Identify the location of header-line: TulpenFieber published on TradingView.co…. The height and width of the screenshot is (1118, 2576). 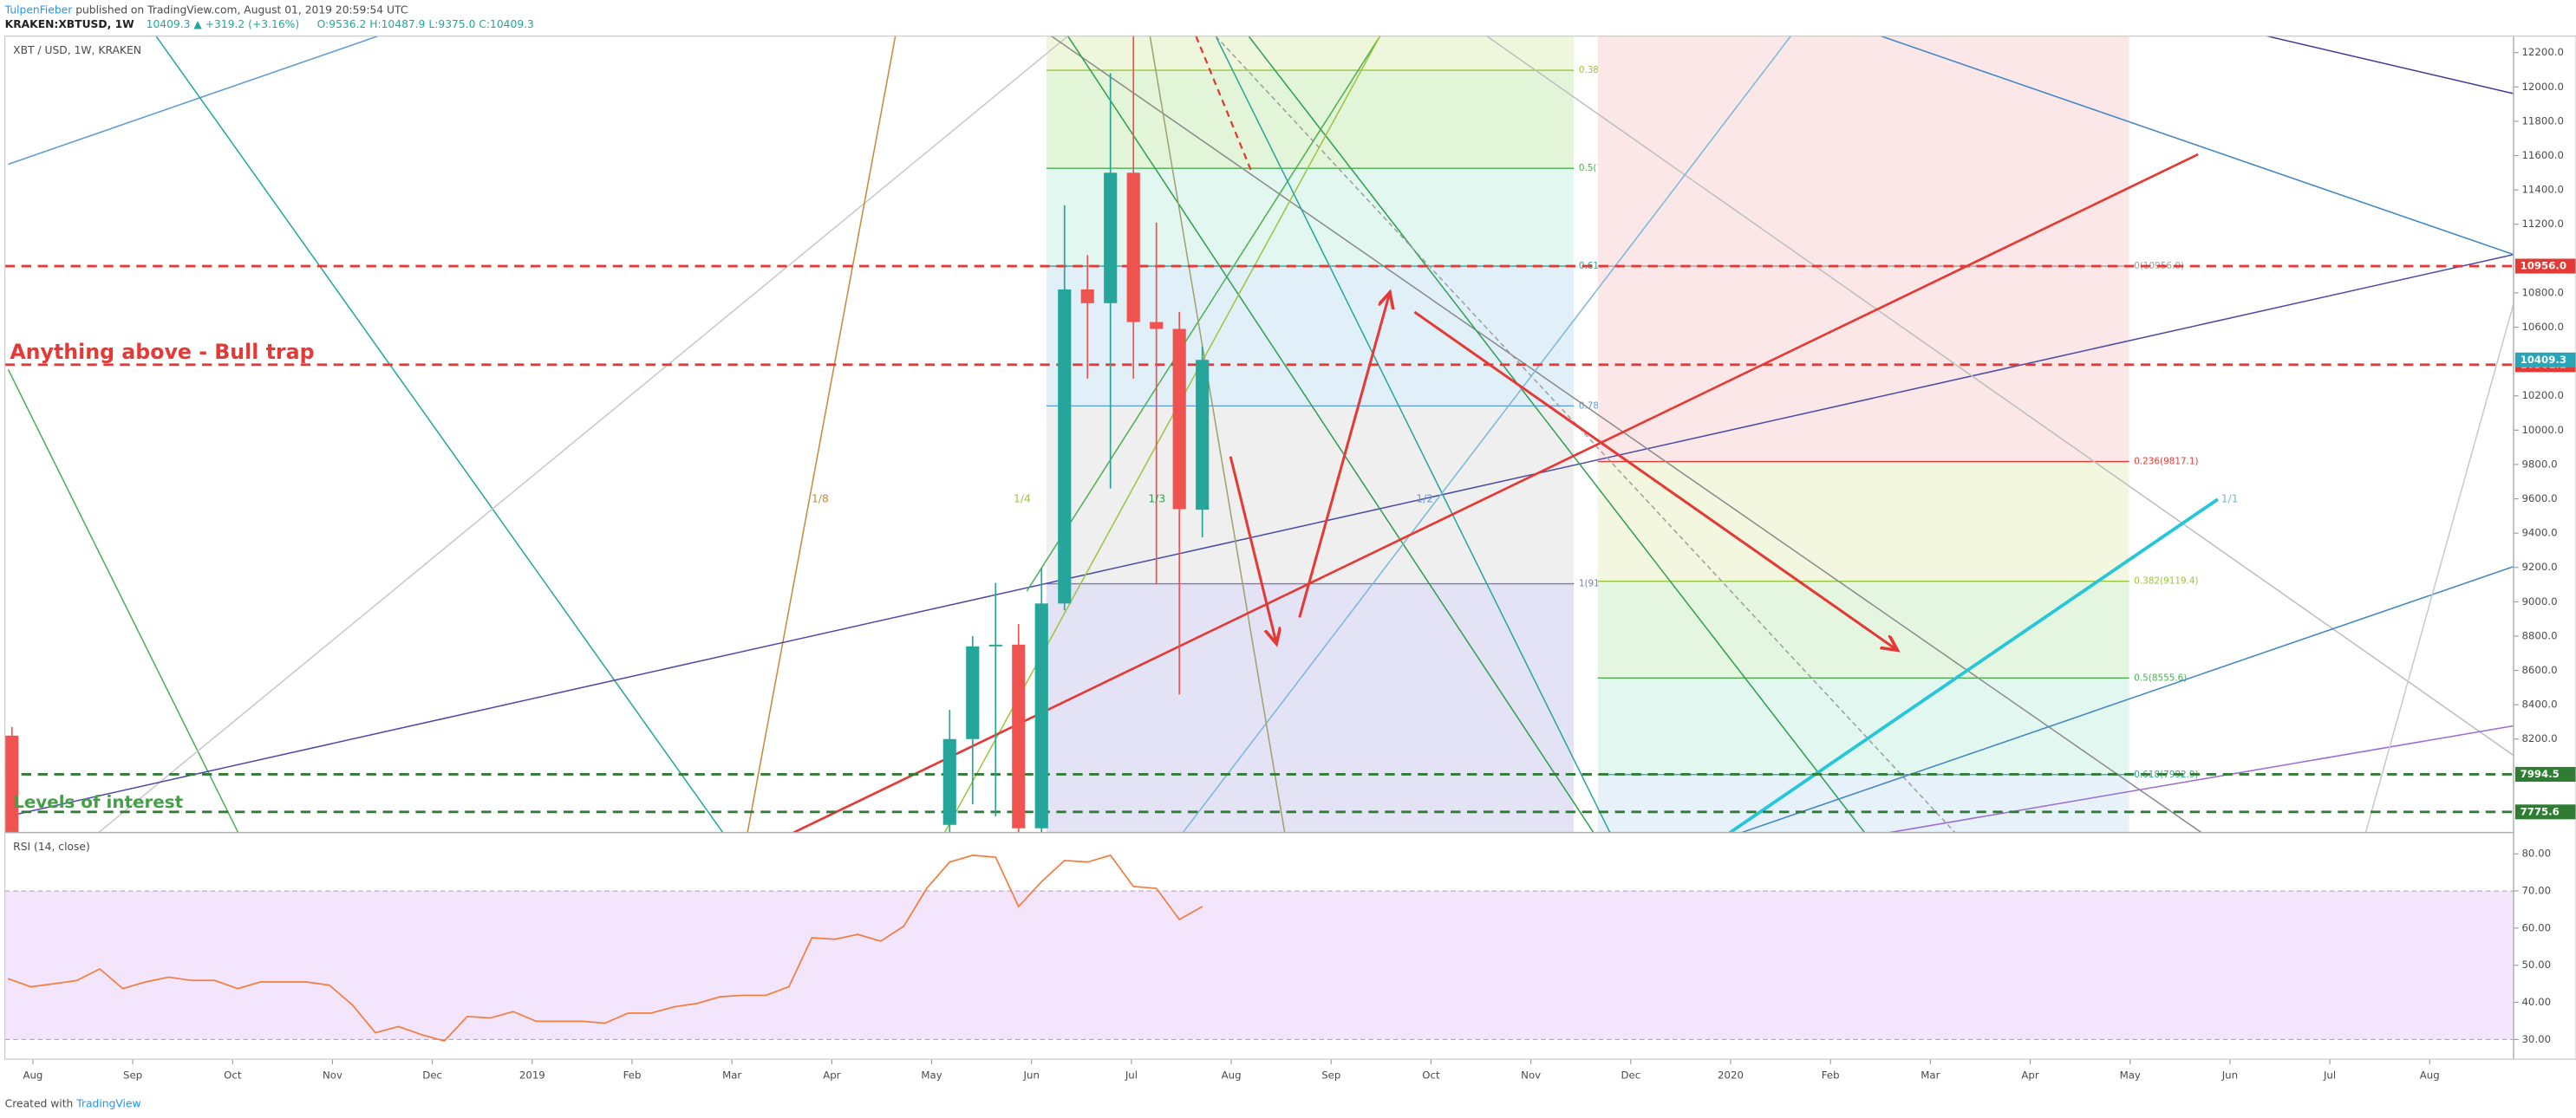
(206, 9).